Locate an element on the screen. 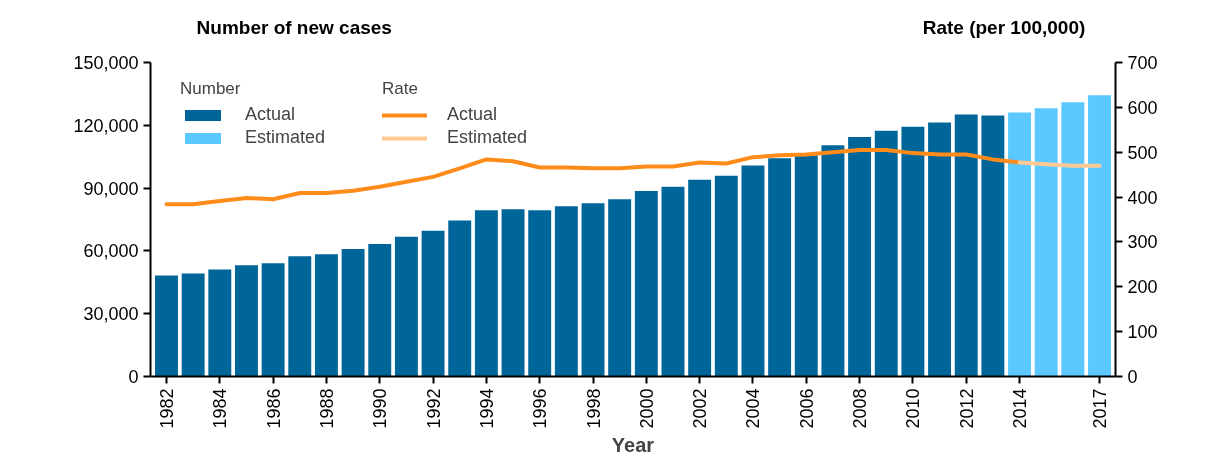 This screenshot has height=463, width=1221. x-tick-label: 2004 is located at coordinates (753, 408).